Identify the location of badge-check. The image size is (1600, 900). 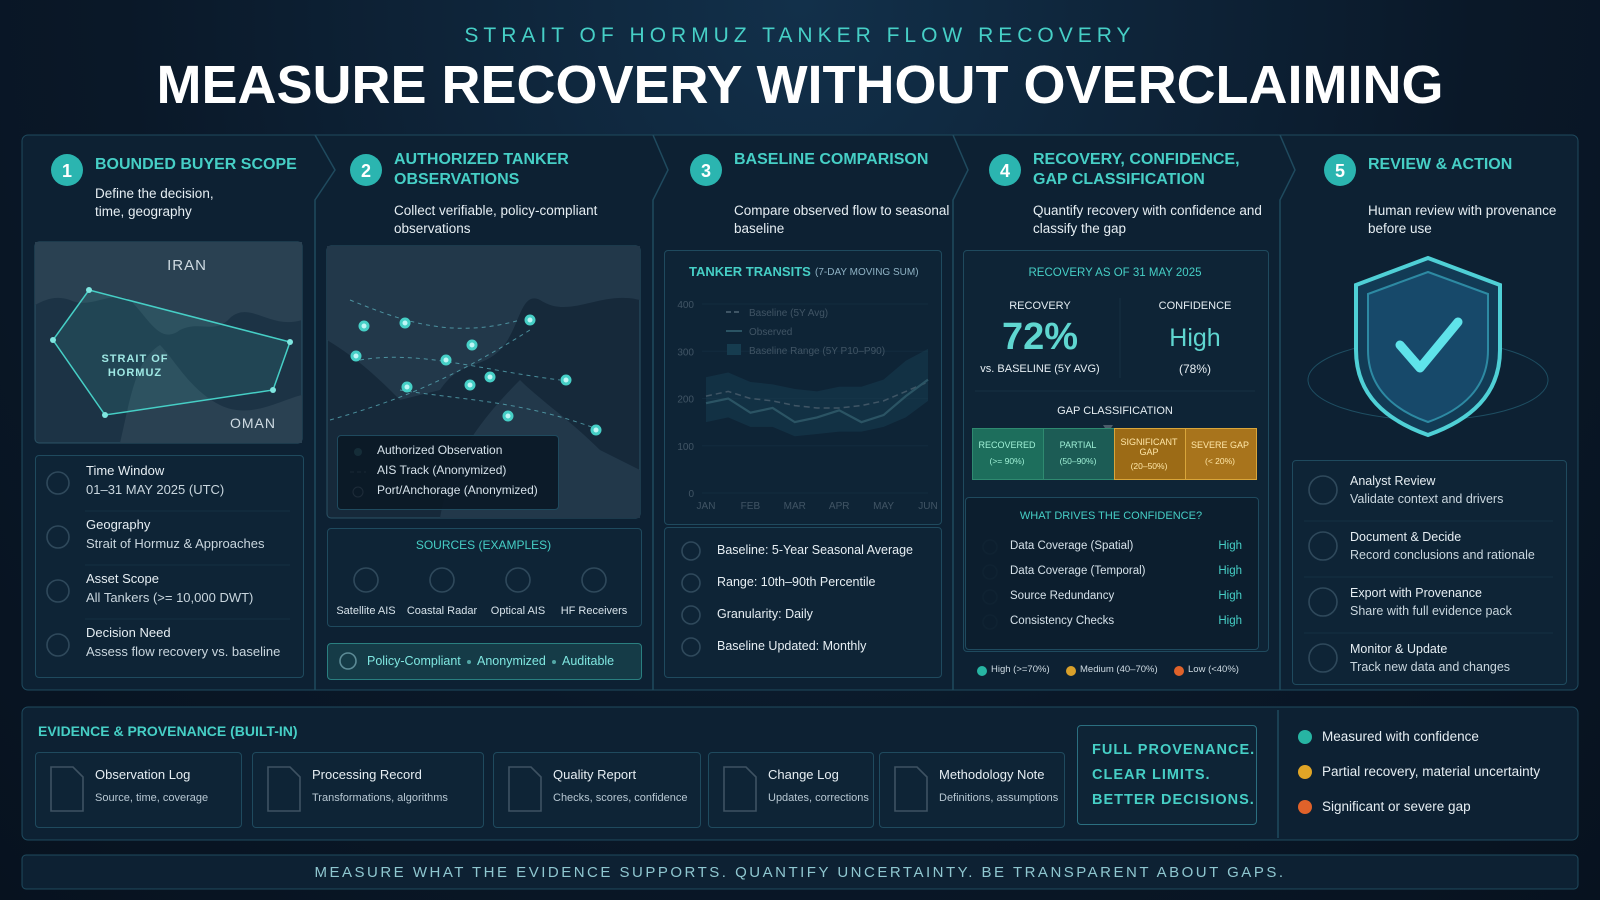
(348, 661).